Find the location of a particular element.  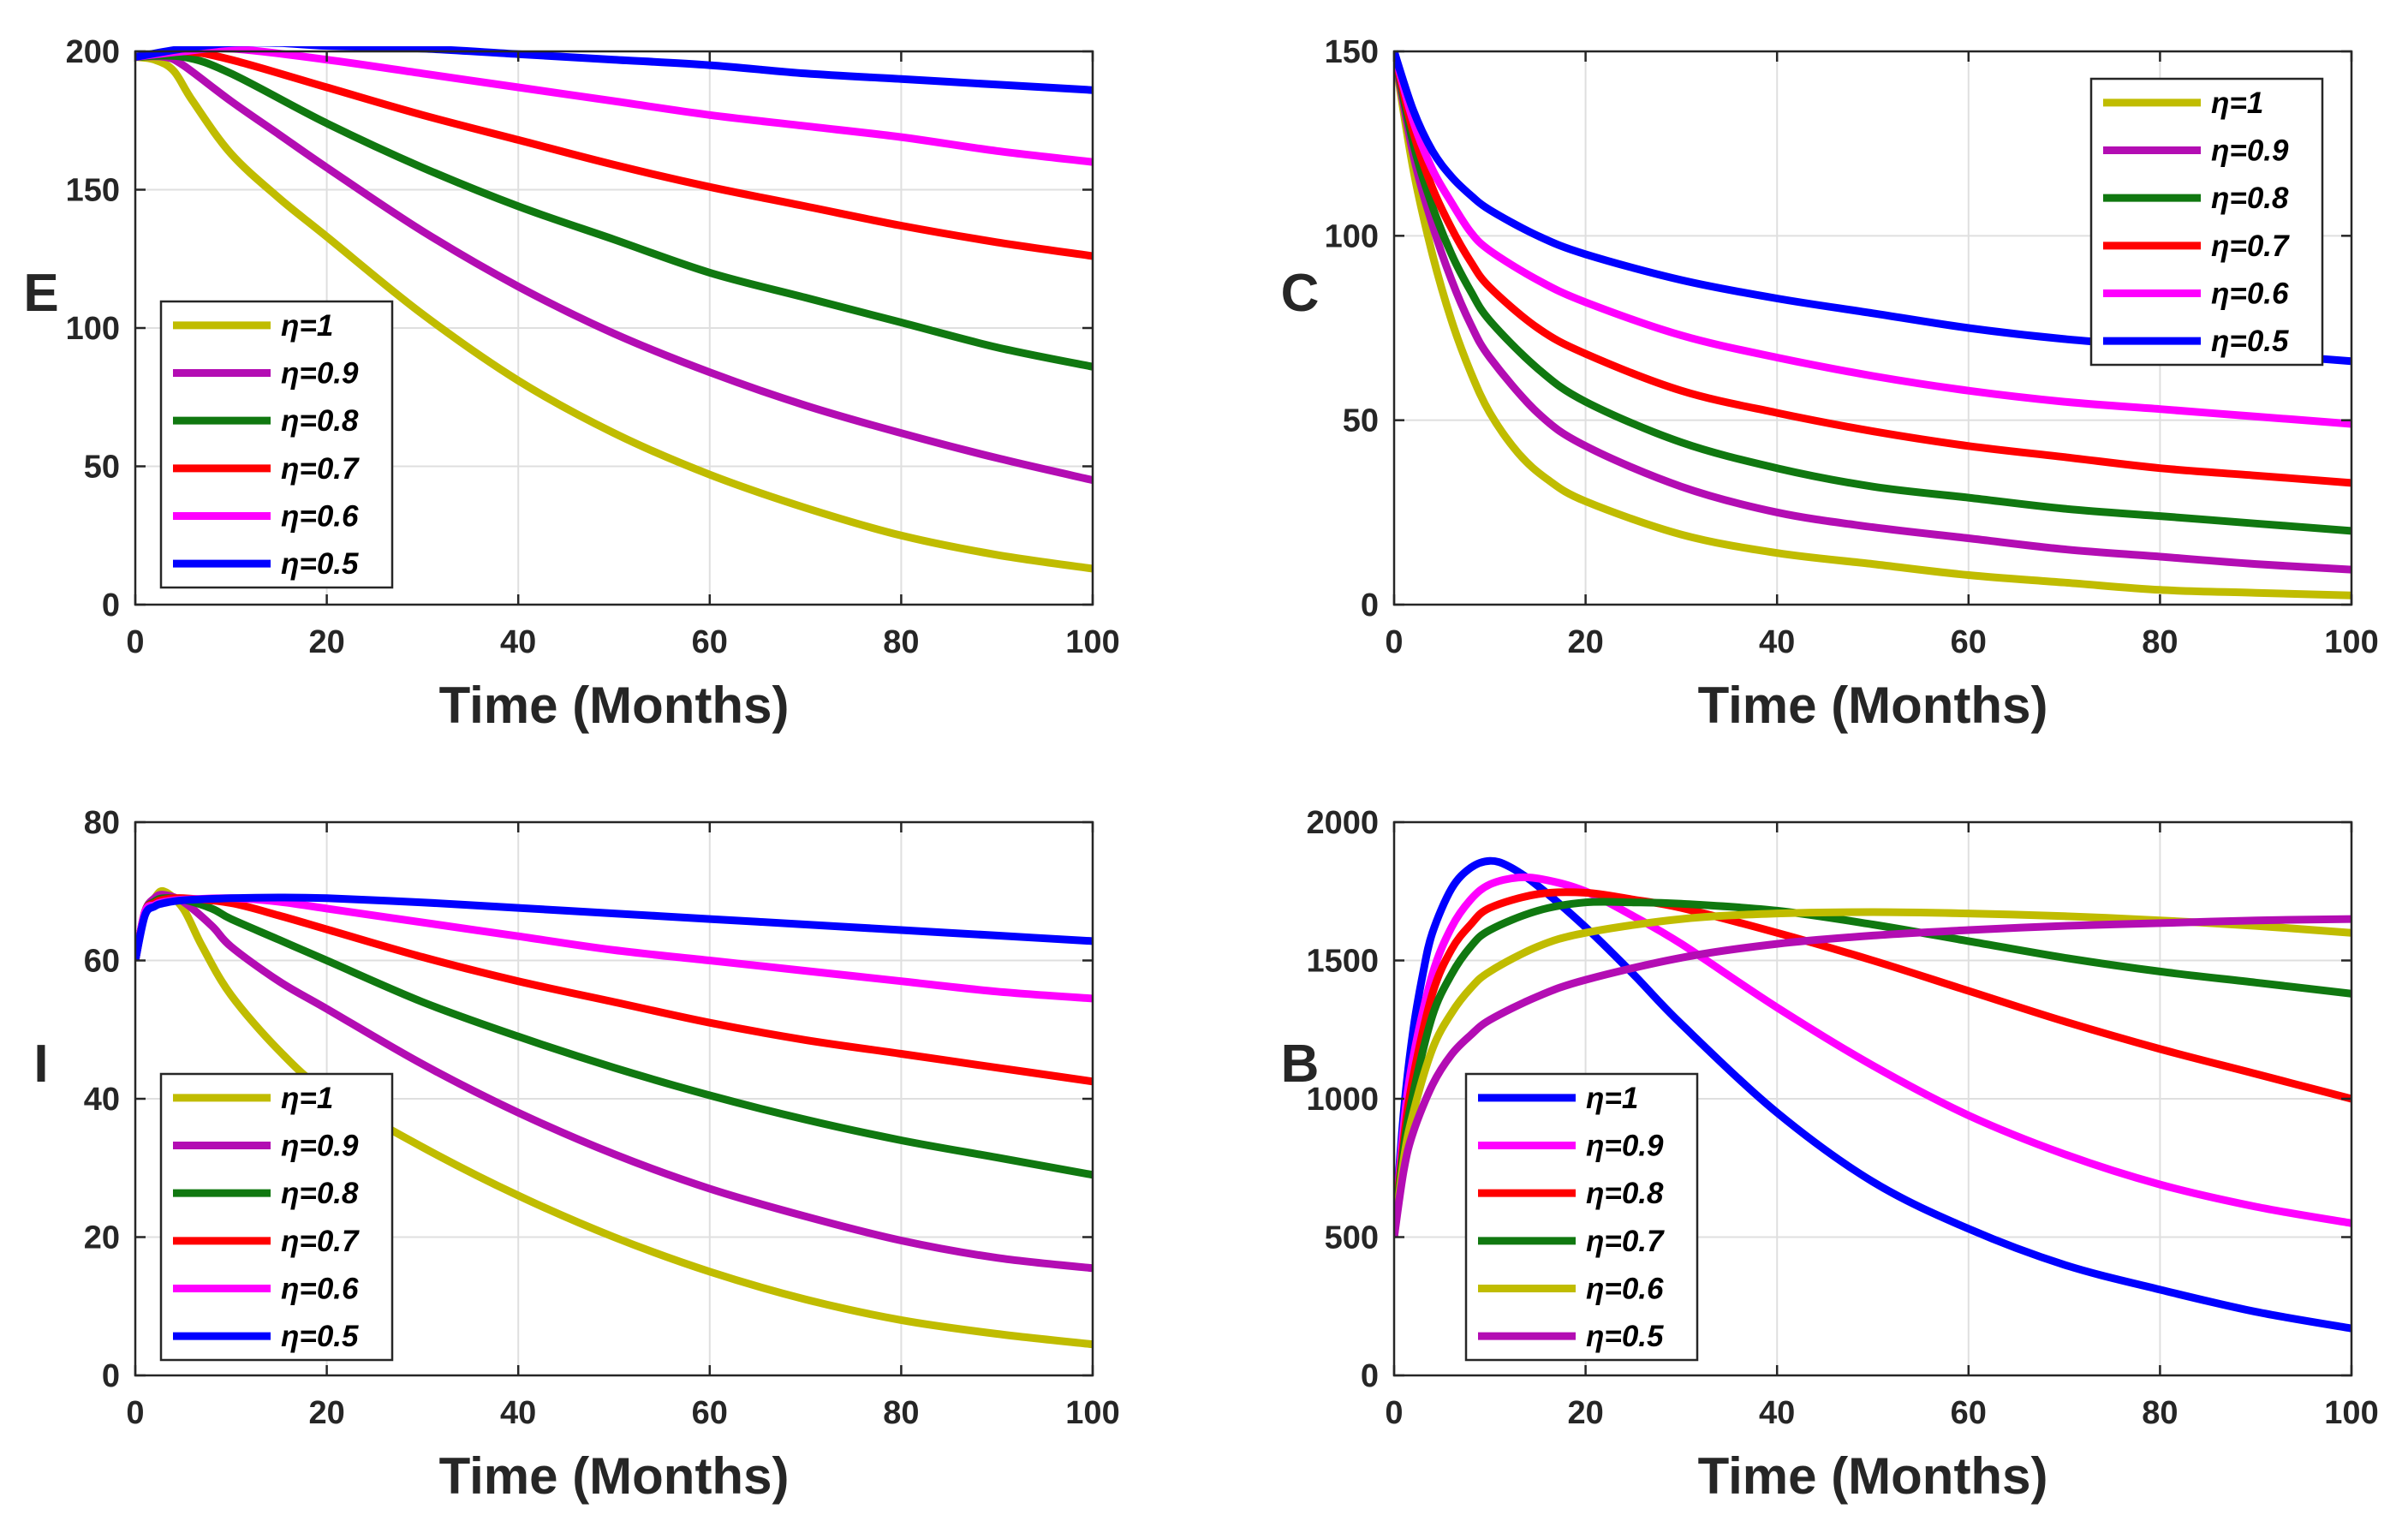

y-tick-label: 80 is located at coordinates (102, 823).